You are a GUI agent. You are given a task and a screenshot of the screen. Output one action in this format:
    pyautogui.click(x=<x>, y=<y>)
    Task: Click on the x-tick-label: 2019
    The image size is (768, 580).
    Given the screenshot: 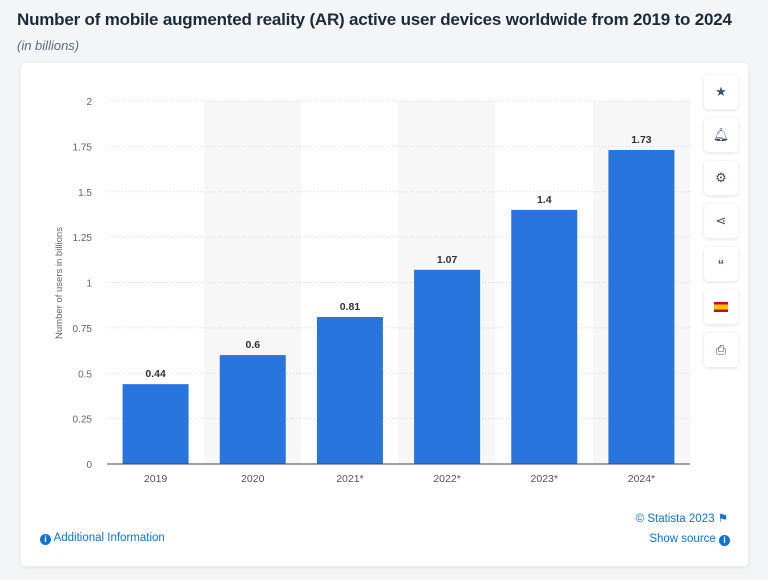 What is the action you would take?
    pyautogui.click(x=156, y=479)
    